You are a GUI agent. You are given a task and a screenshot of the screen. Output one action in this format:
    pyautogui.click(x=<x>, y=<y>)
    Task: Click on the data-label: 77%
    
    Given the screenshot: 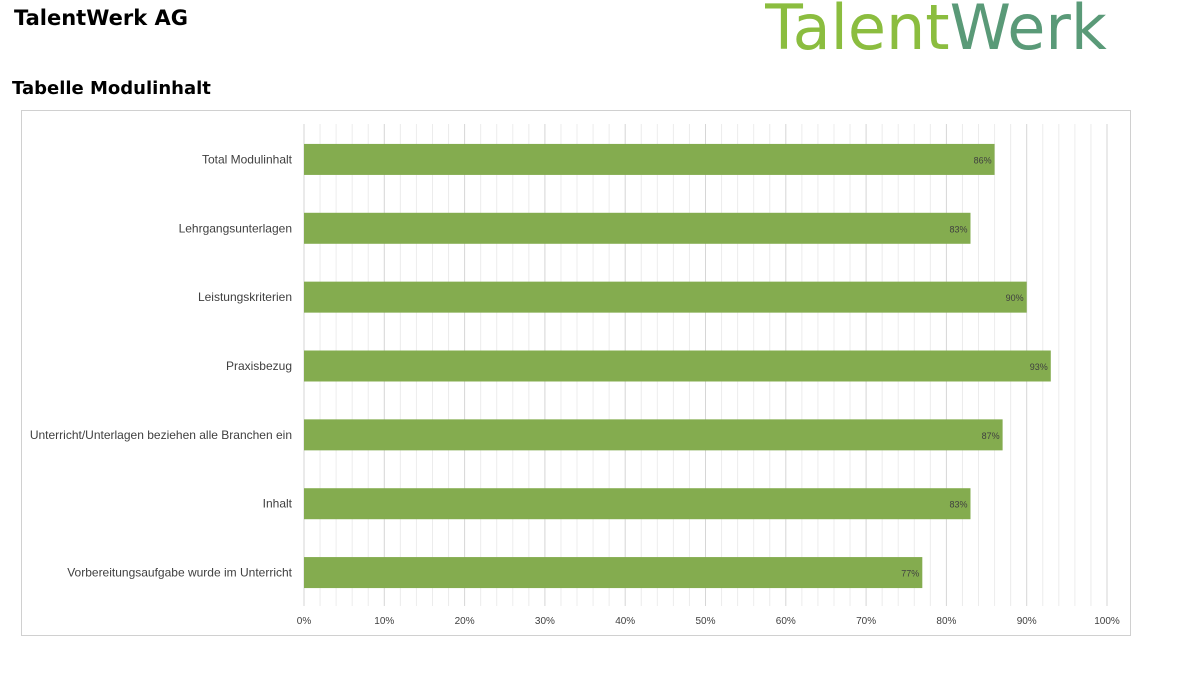 What is the action you would take?
    pyautogui.click(x=910, y=574)
    